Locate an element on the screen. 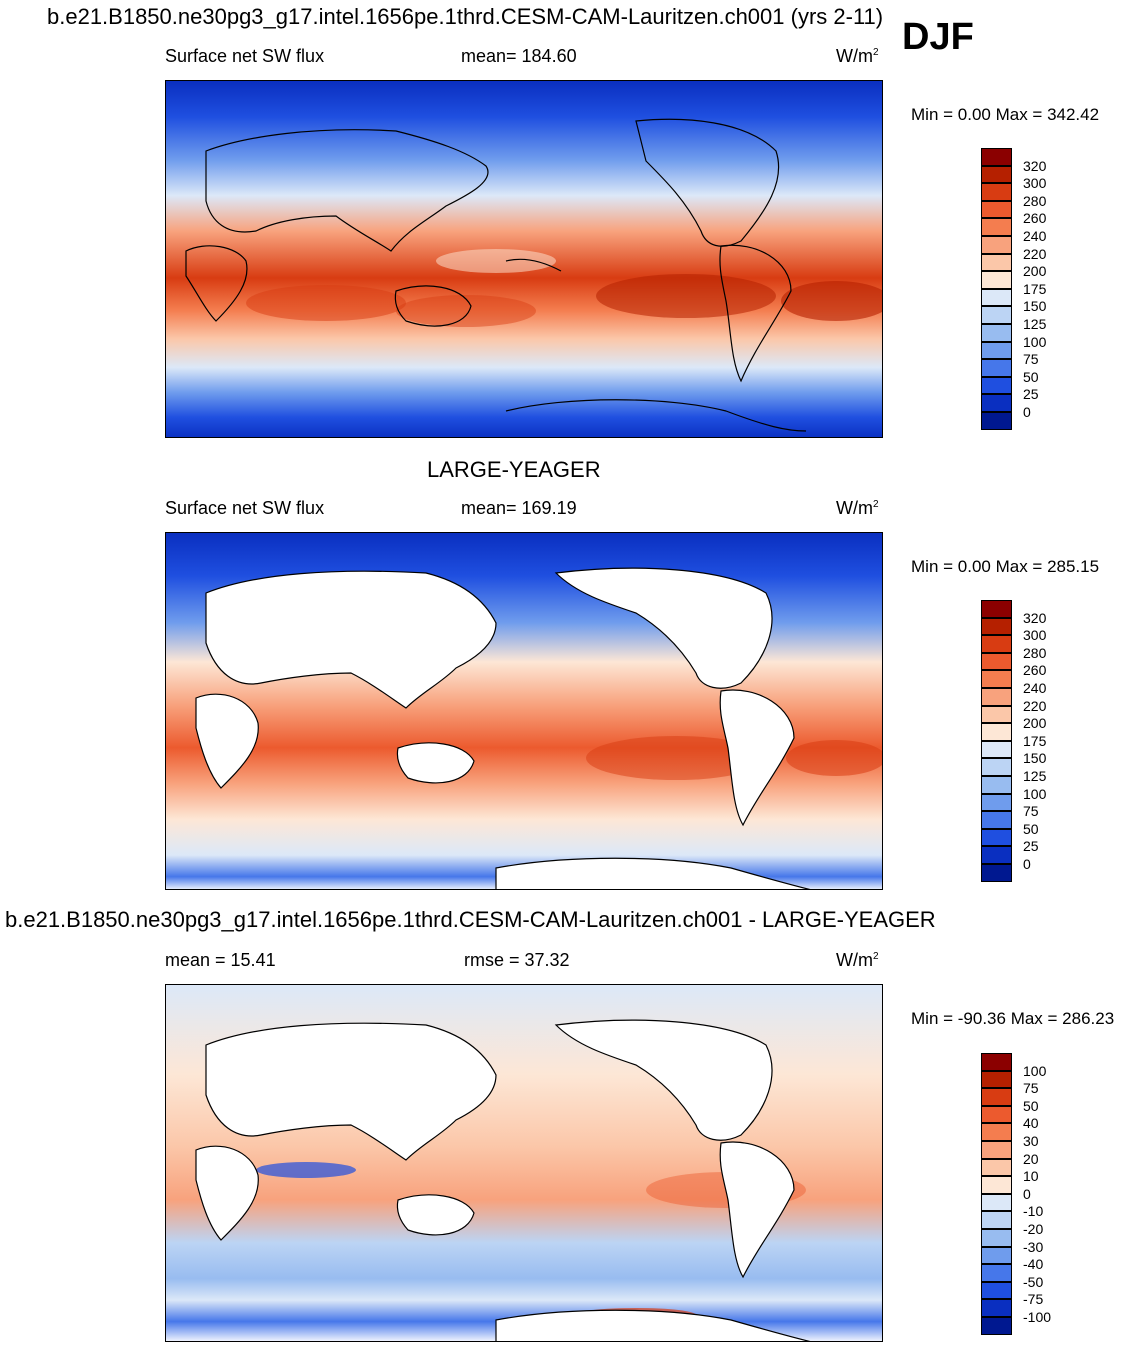 This screenshot has width=1128, height=1350. panel3-mean-label: mean = 15.41 is located at coordinates (220, 960).